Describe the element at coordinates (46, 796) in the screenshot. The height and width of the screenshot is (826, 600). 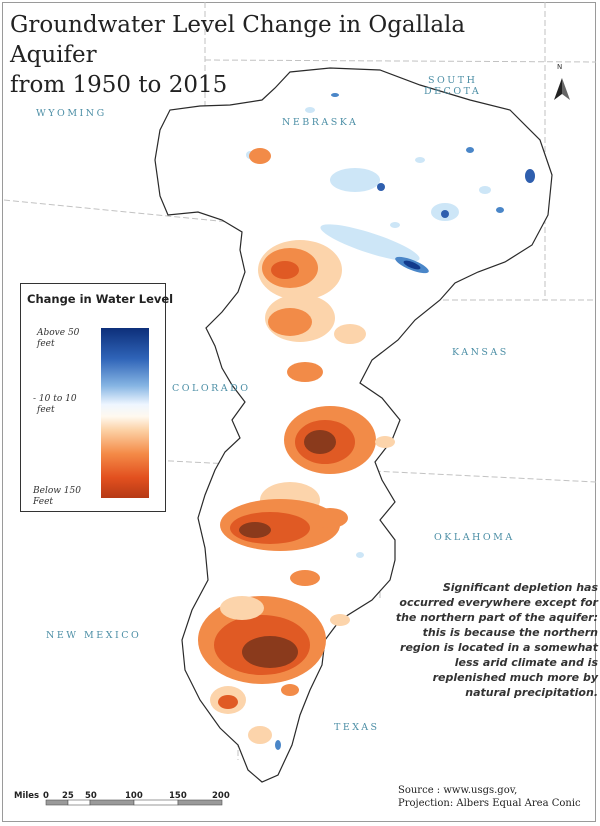
I see `scale-tick-0: 0` at that location.